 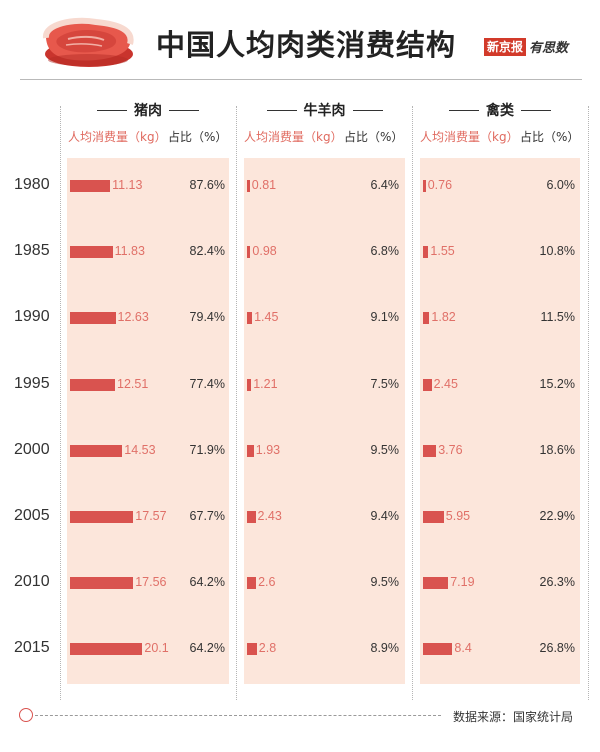 I want to click on share-label-poultry: 26.8%, so click(x=557, y=648).